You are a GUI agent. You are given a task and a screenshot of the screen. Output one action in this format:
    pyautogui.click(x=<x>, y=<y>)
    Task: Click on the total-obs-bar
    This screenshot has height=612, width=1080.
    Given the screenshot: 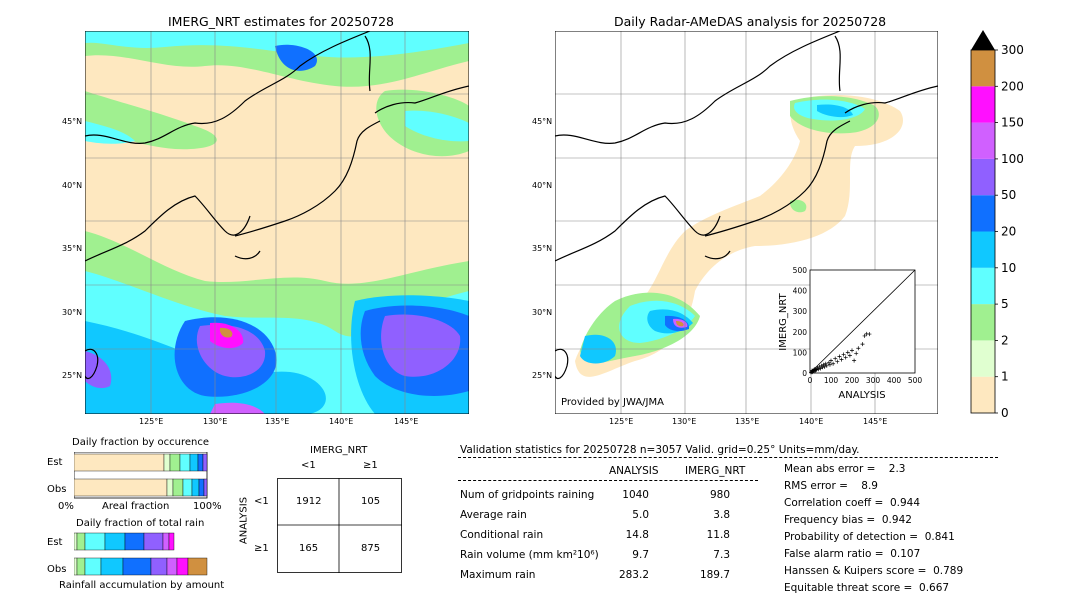 What is the action you would take?
    pyautogui.click(x=141, y=566)
    